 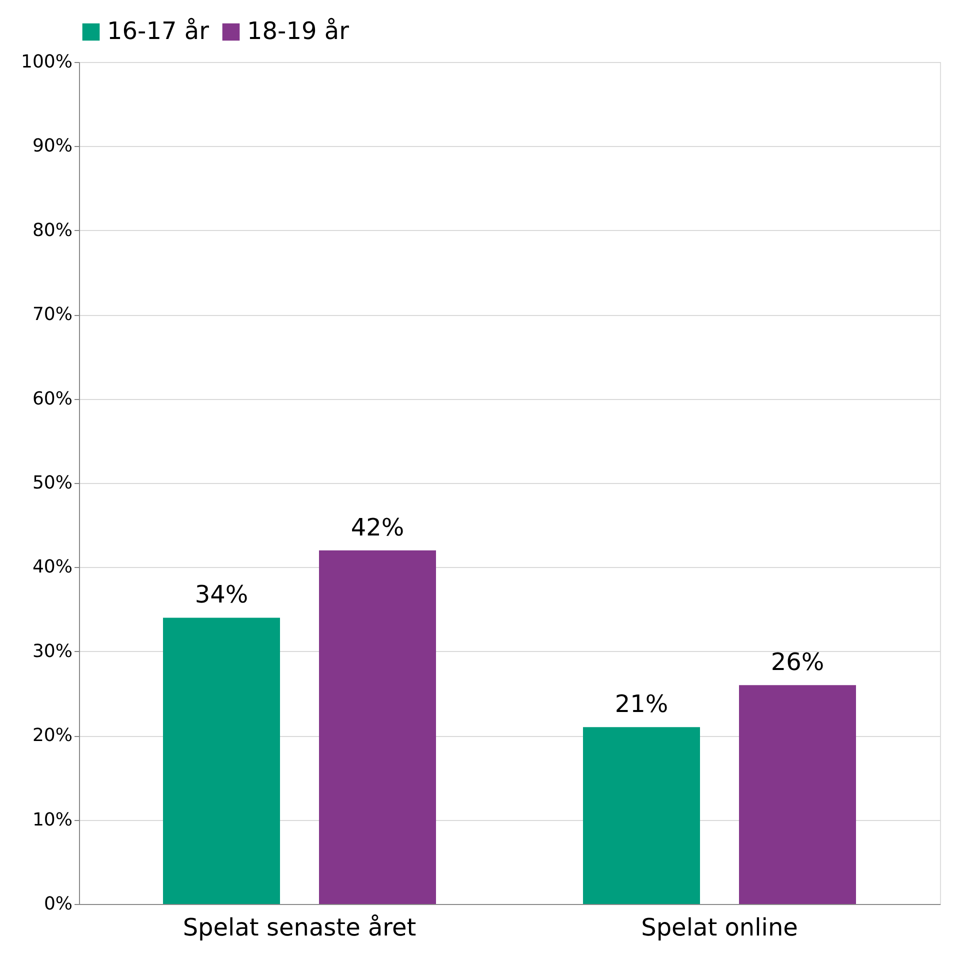 What do you see at coordinates (158, 31) in the screenshot?
I see `legend-label: 16-17 år` at bounding box center [158, 31].